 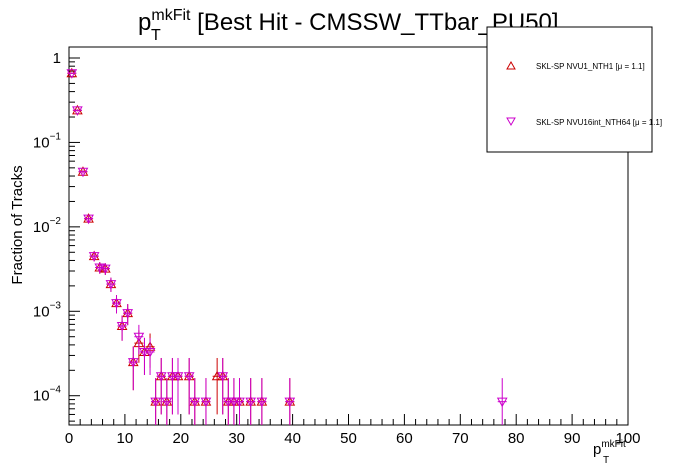 I want to click on x-tick-label: 0, so click(x=69, y=438).